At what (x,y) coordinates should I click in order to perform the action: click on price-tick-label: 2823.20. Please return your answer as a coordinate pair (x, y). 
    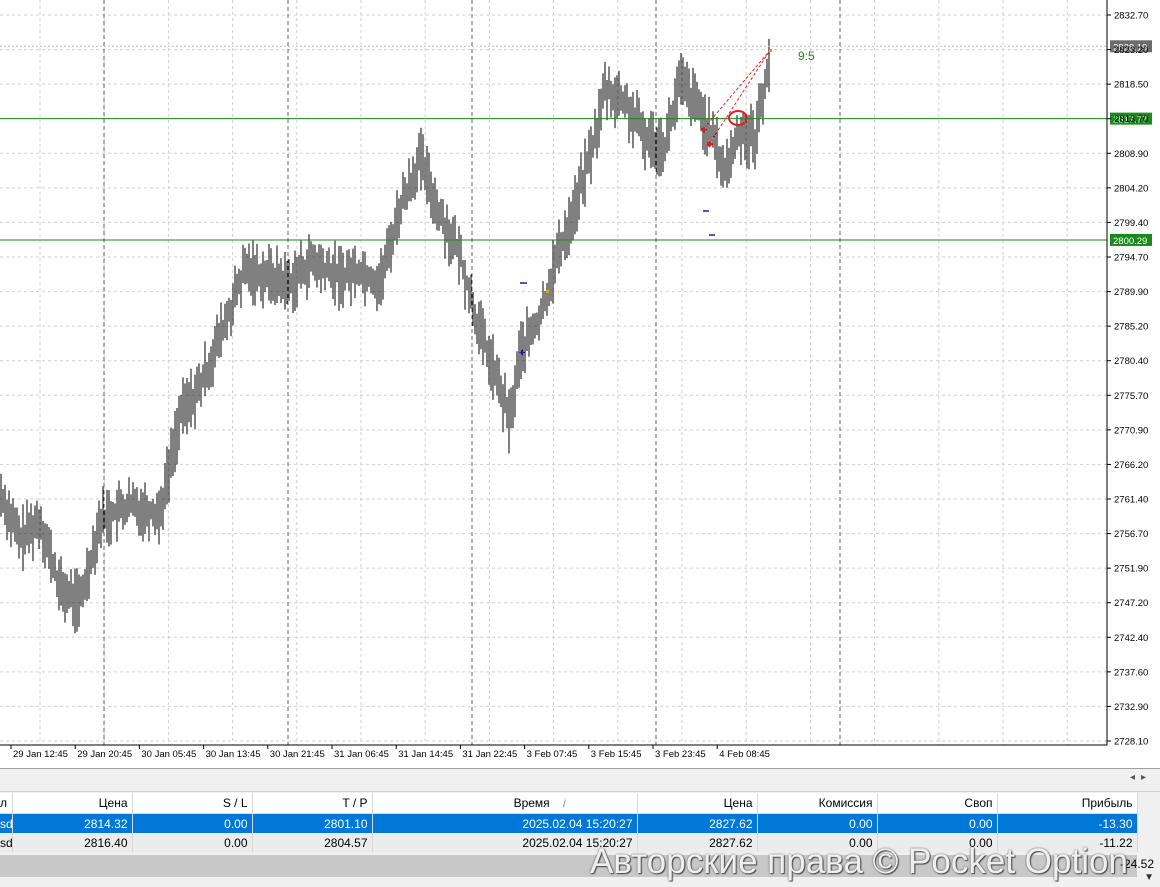
    Looking at the image, I should click on (1131, 50).